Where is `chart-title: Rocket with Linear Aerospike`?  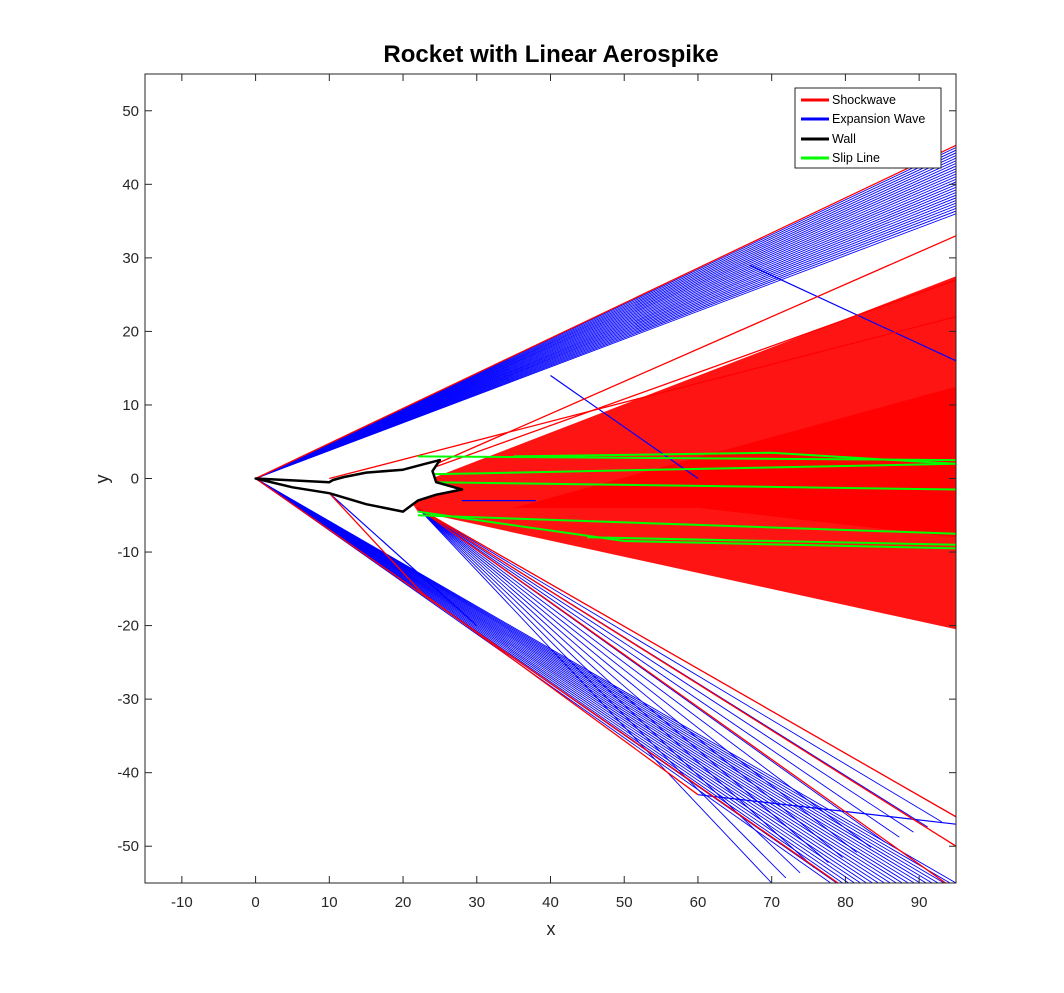
chart-title: Rocket with Linear Aerospike is located at coordinates (550, 54).